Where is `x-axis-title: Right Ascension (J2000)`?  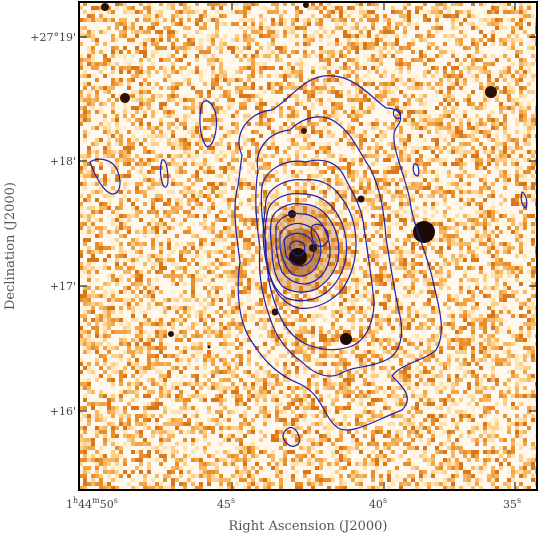 x-axis-title: Right Ascension (J2000) is located at coordinates (307, 526).